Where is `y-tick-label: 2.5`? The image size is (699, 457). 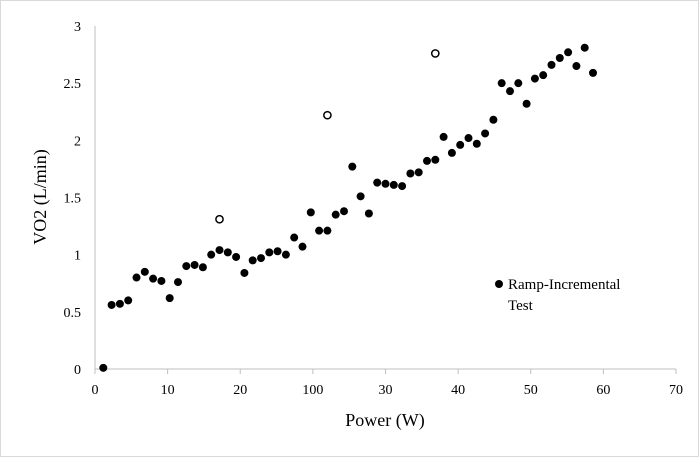 y-tick-label: 2.5 is located at coordinates (73, 84).